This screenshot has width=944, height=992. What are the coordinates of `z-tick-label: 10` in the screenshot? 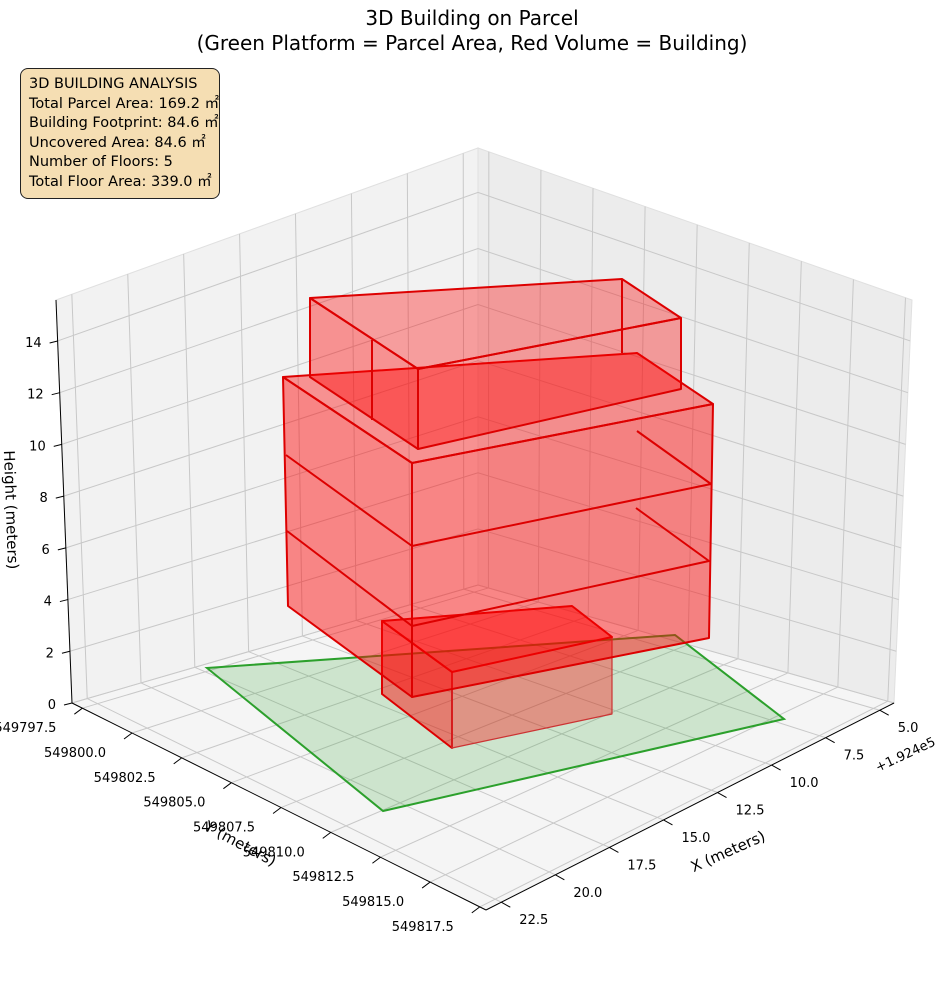 It's located at (37, 446).